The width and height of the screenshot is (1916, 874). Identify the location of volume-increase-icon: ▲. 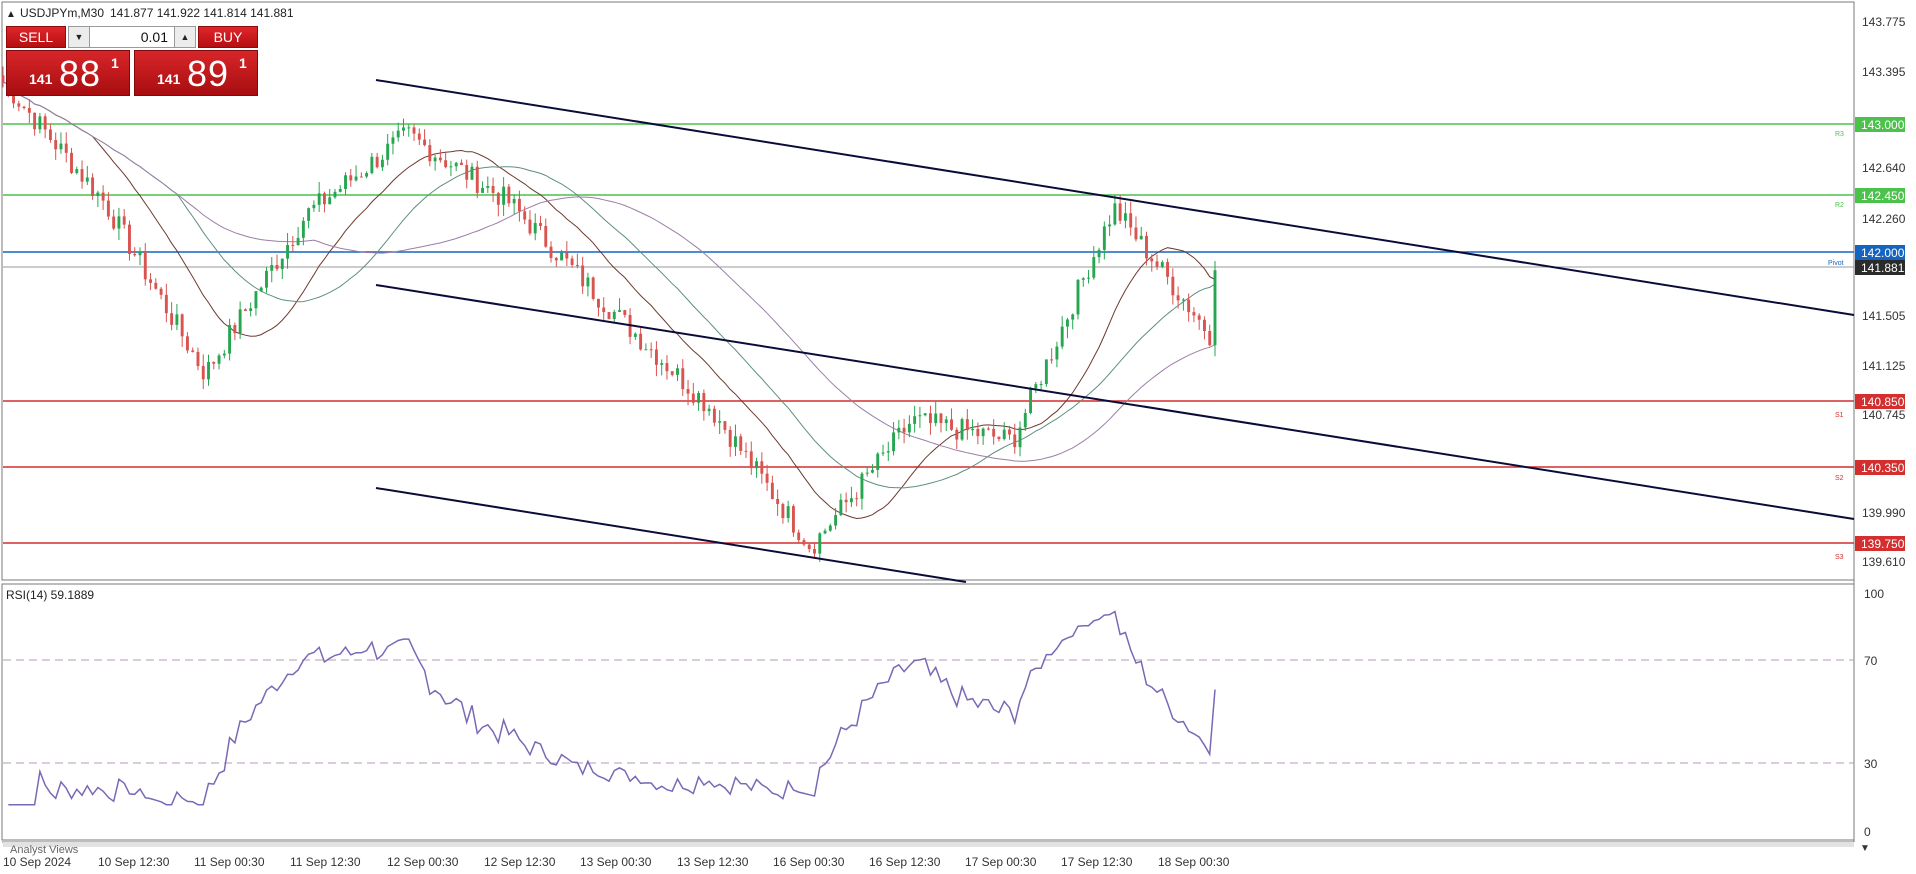
(185, 37).